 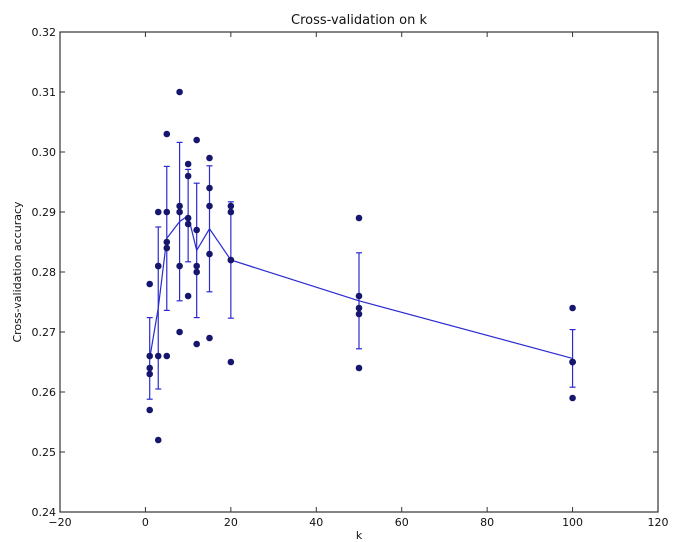 I want to click on y-tick-label: 0.32, so click(x=44, y=32).